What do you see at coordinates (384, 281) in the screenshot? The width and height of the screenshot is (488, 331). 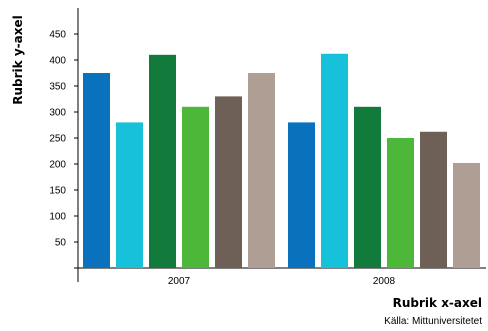 I see `x-tick-label: 2008` at bounding box center [384, 281].